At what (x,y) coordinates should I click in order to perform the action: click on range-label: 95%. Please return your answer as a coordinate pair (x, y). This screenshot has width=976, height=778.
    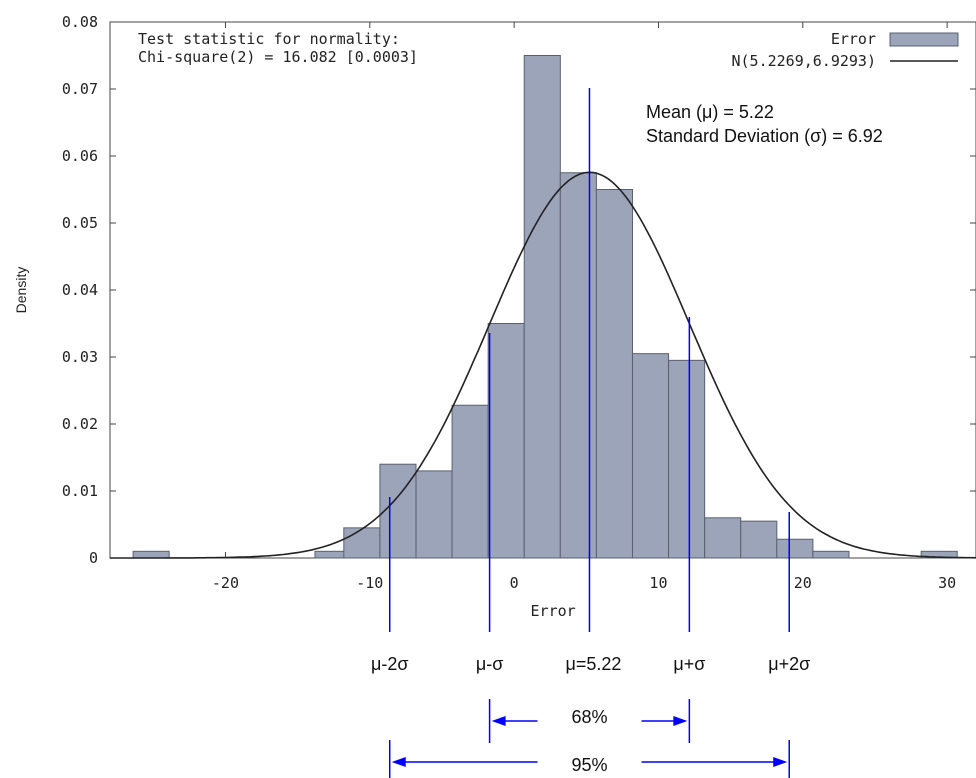
    Looking at the image, I should click on (589, 765).